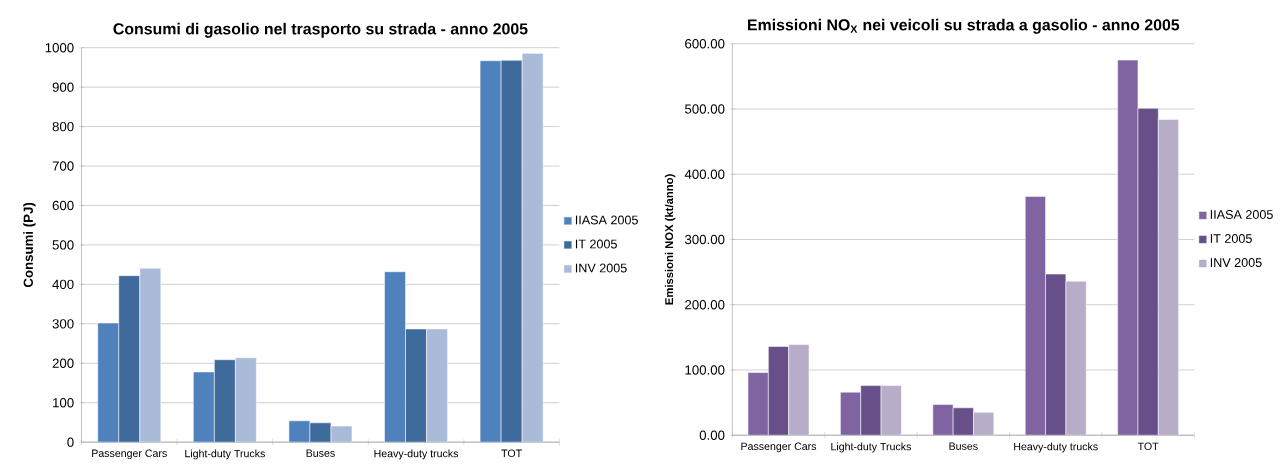 This screenshot has height=472, width=1280. Describe the element at coordinates (320, 30) in the screenshot. I see `chart-title: Consumi di gasolio nel trasporto su strada - anno 2005` at that location.